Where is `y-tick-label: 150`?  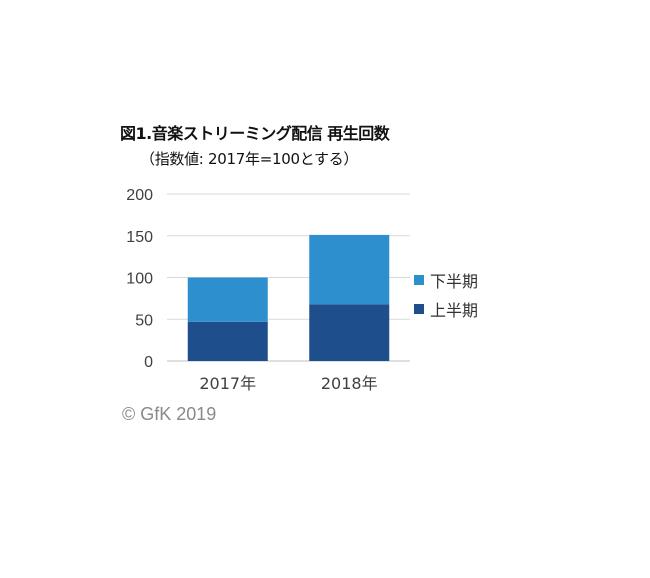 y-tick-label: 150 is located at coordinates (139, 237).